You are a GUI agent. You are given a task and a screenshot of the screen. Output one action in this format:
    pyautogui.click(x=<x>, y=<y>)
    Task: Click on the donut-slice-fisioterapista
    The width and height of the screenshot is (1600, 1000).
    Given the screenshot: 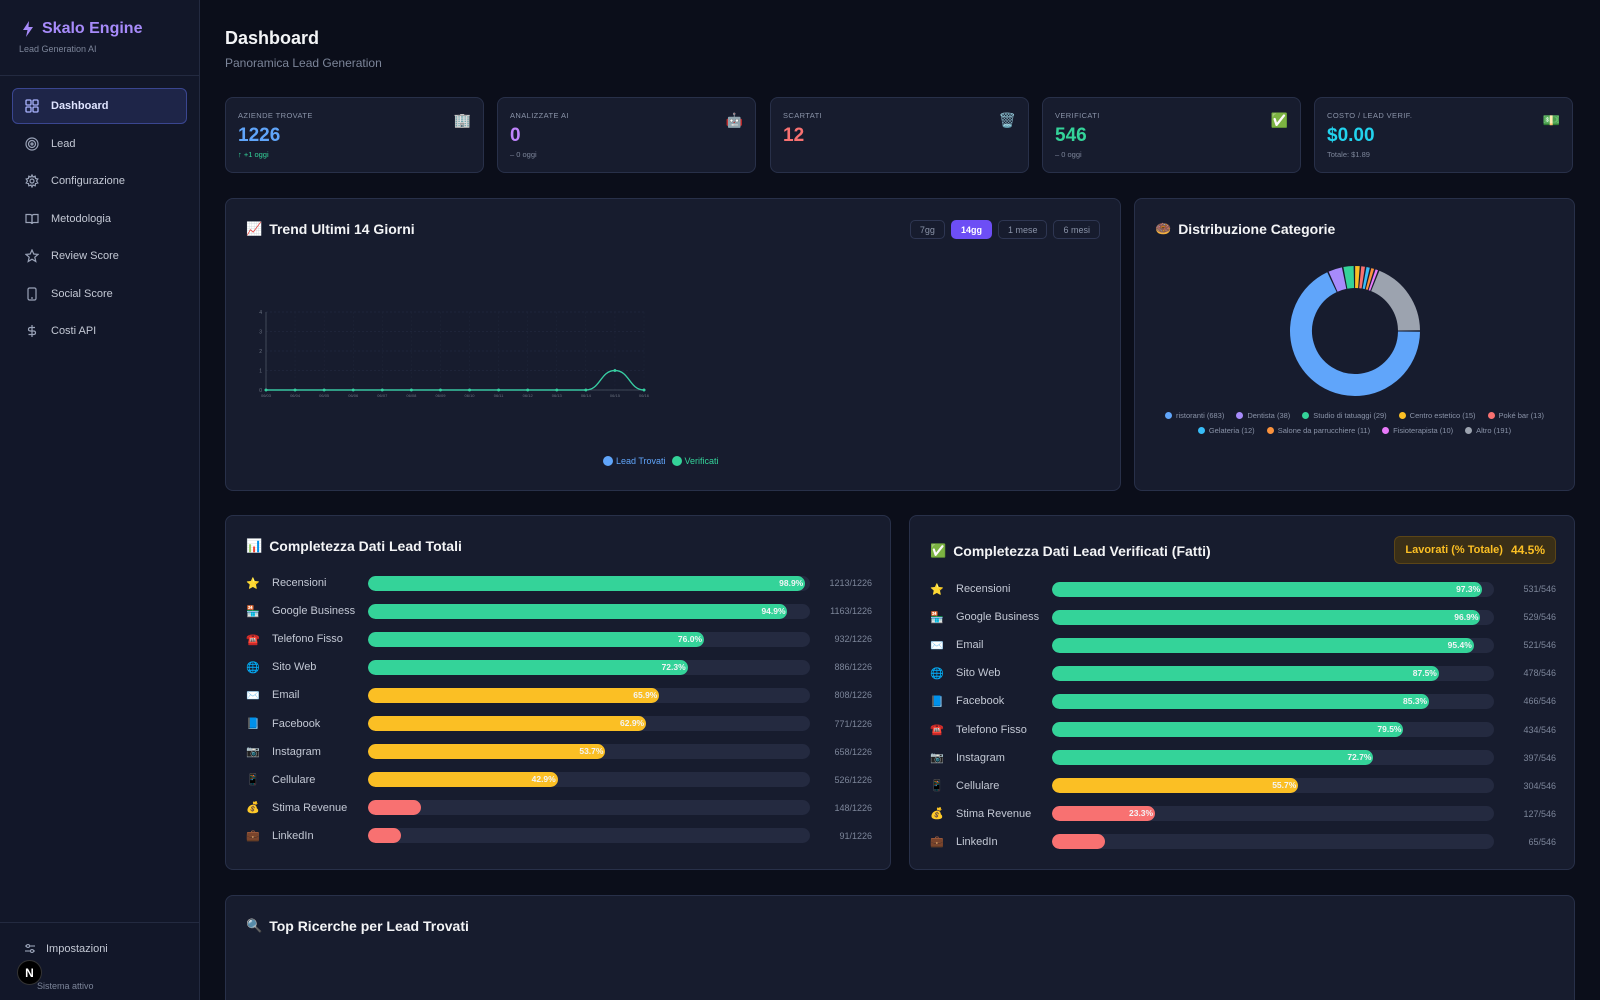 What is the action you would take?
    pyautogui.click(x=1373, y=280)
    